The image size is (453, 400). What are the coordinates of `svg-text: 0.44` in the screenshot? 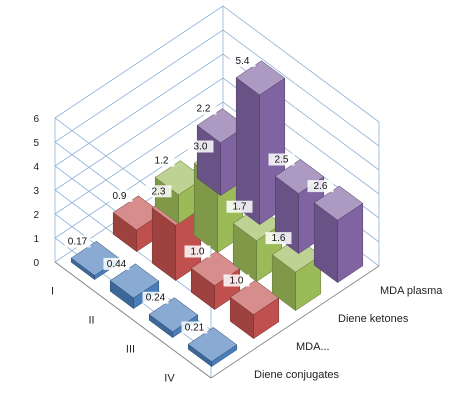 It's located at (117, 264).